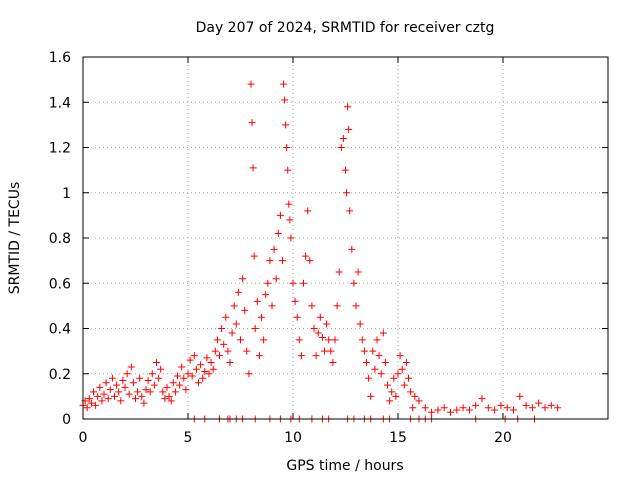 This screenshot has width=640, height=480. I want to click on y-tick-label: 1, so click(66, 194).